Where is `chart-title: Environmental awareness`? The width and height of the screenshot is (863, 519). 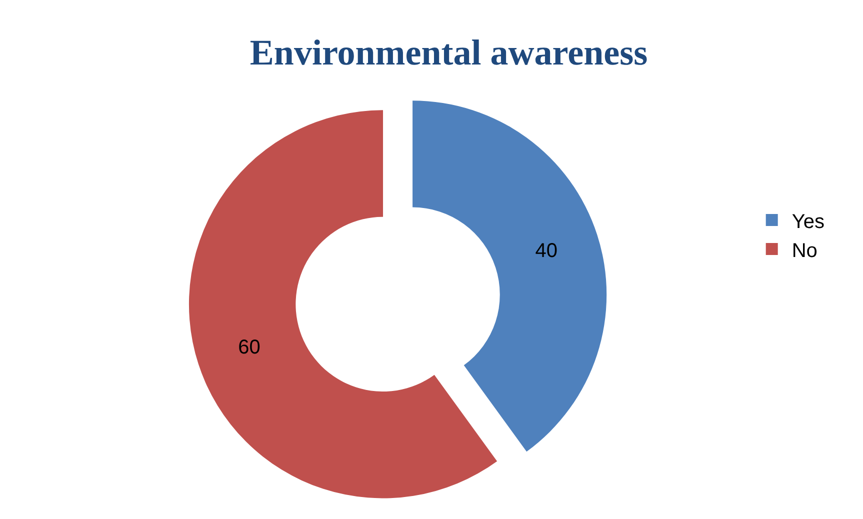 chart-title: Environmental awareness is located at coordinates (449, 52).